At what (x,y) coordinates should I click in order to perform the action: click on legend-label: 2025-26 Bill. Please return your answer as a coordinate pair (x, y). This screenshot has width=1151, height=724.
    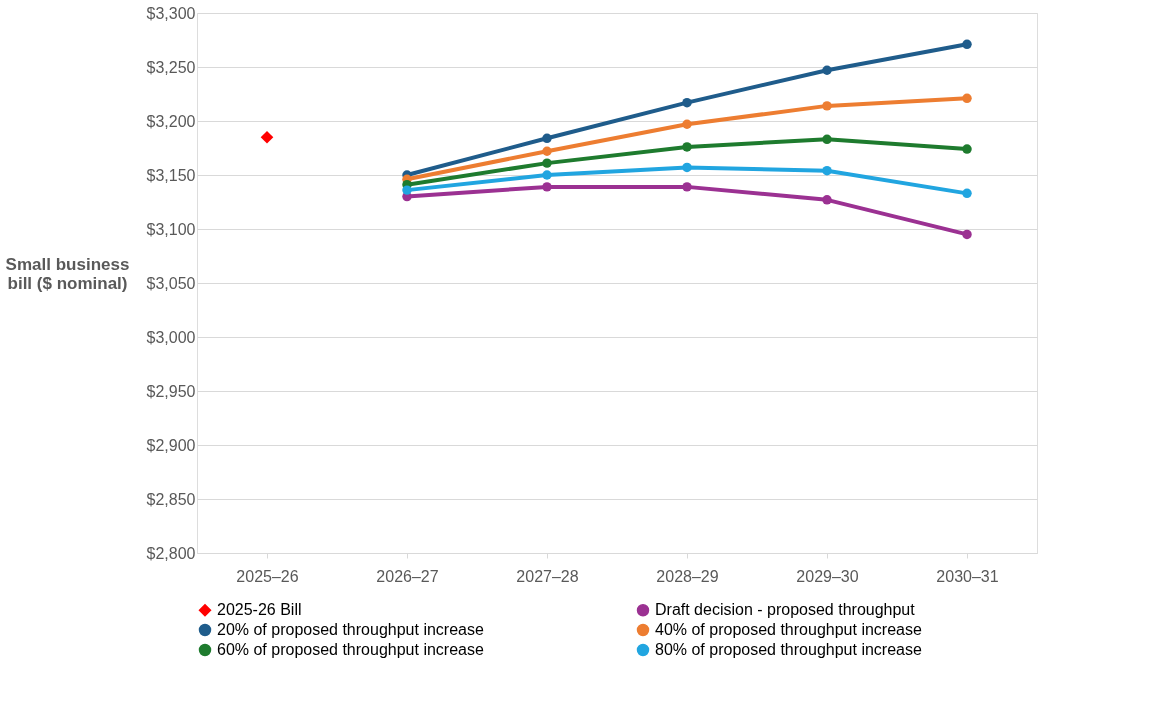
    Looking at the image, I should click on (259, 610).